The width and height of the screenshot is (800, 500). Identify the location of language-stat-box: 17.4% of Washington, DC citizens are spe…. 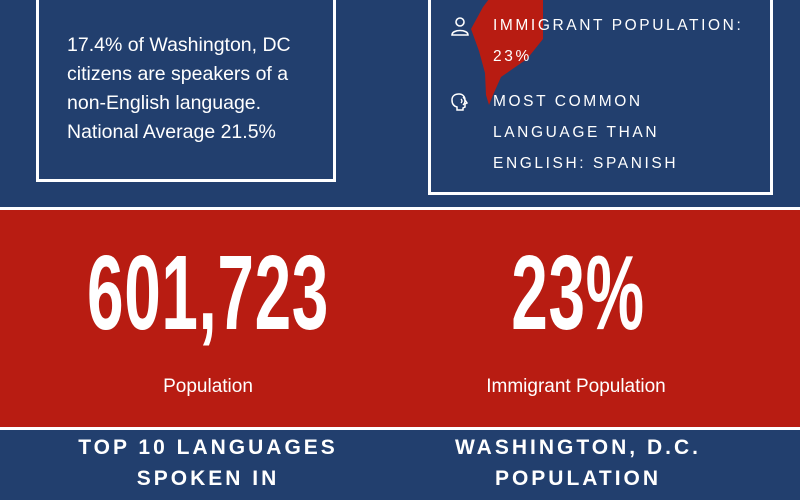
(186, 91).